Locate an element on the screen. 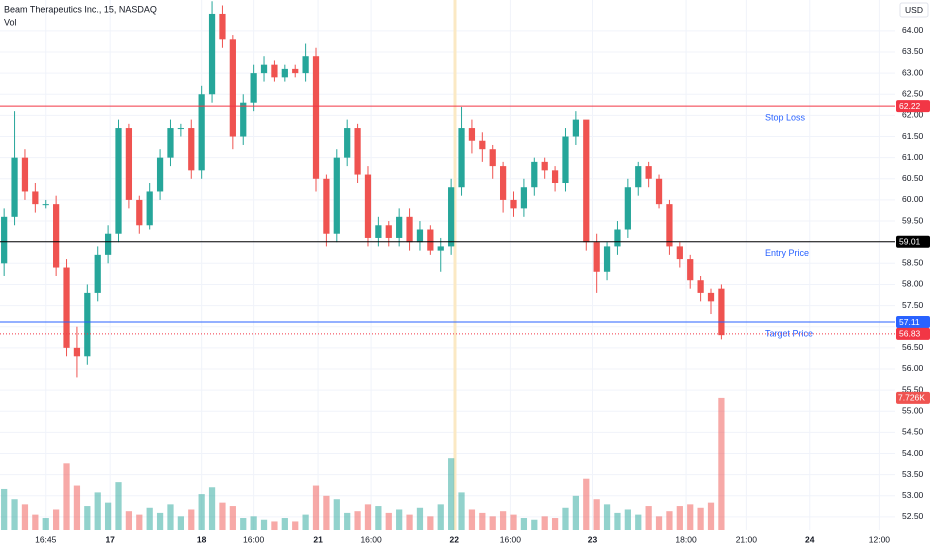  volume-value: 7.726K is located at coordinates (911, 398).